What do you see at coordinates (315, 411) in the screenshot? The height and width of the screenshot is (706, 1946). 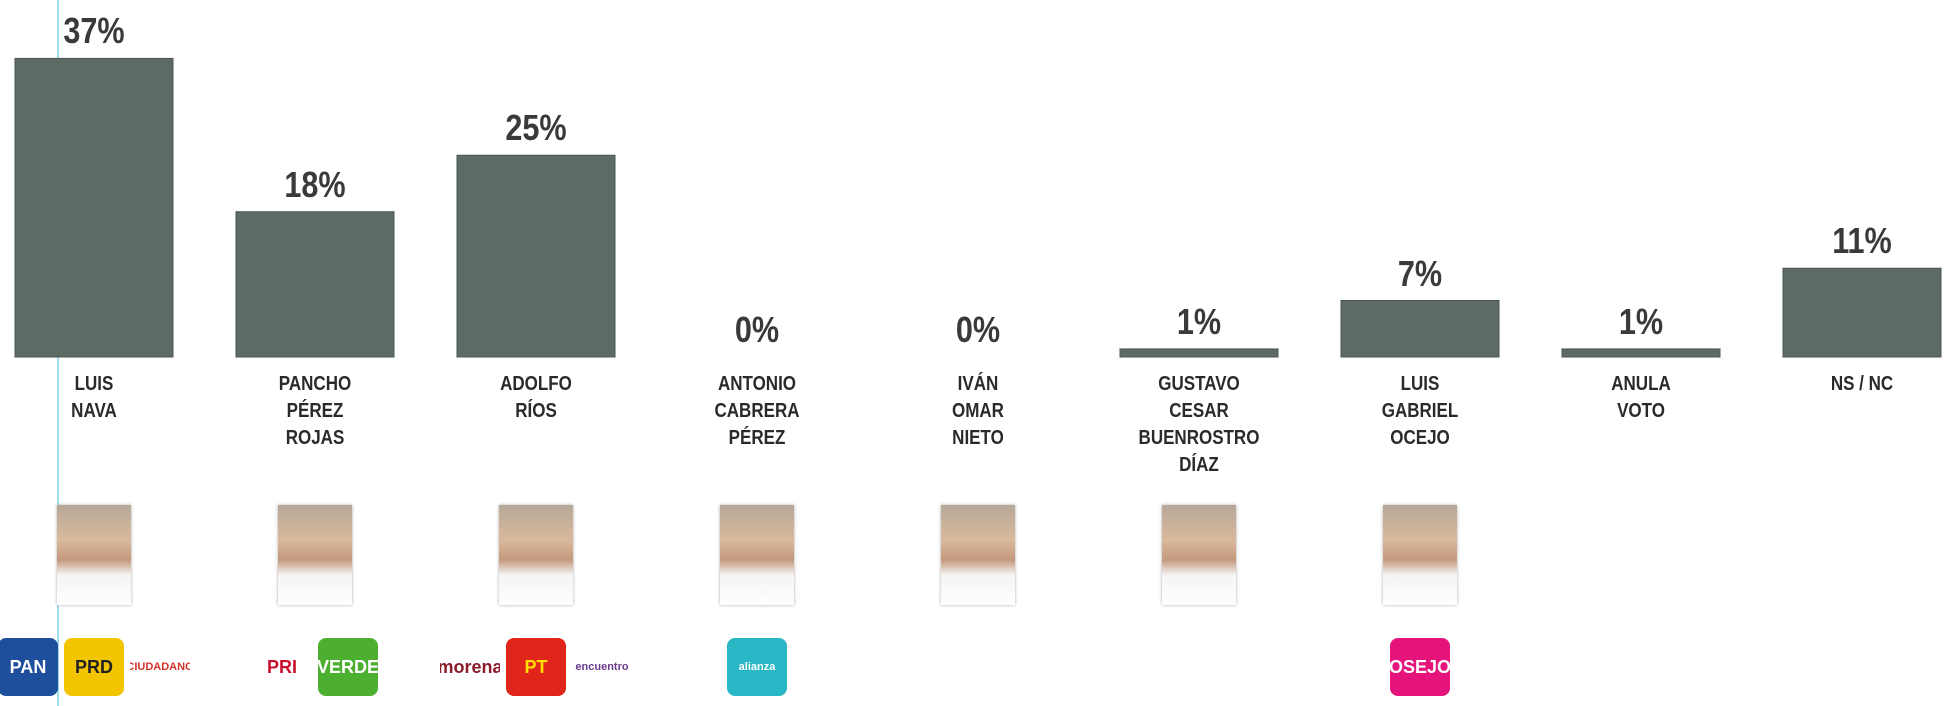 I see `category-label: PANCHO PÉREZ ROJAS` at bounding box center [315, 411].